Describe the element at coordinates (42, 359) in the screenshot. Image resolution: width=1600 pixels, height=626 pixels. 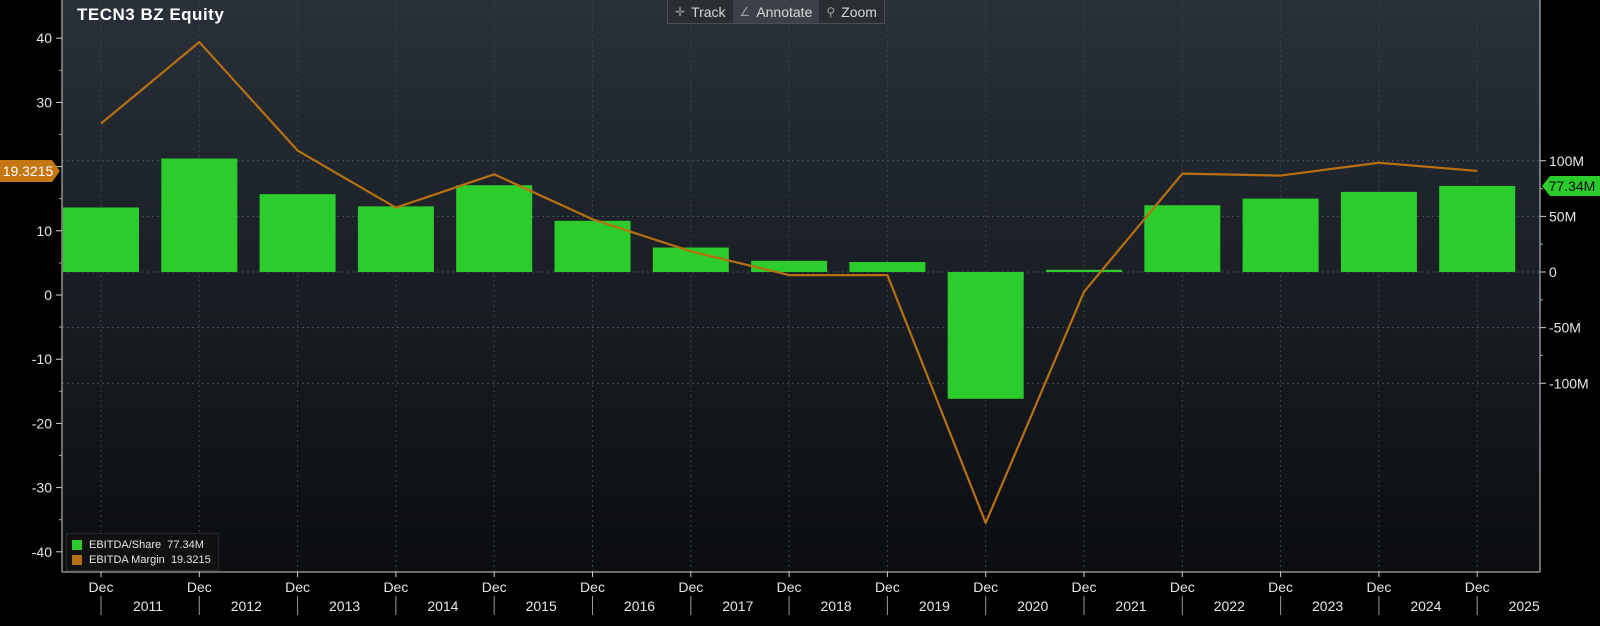
I see `left-axis-tick-label: -10` at that location.